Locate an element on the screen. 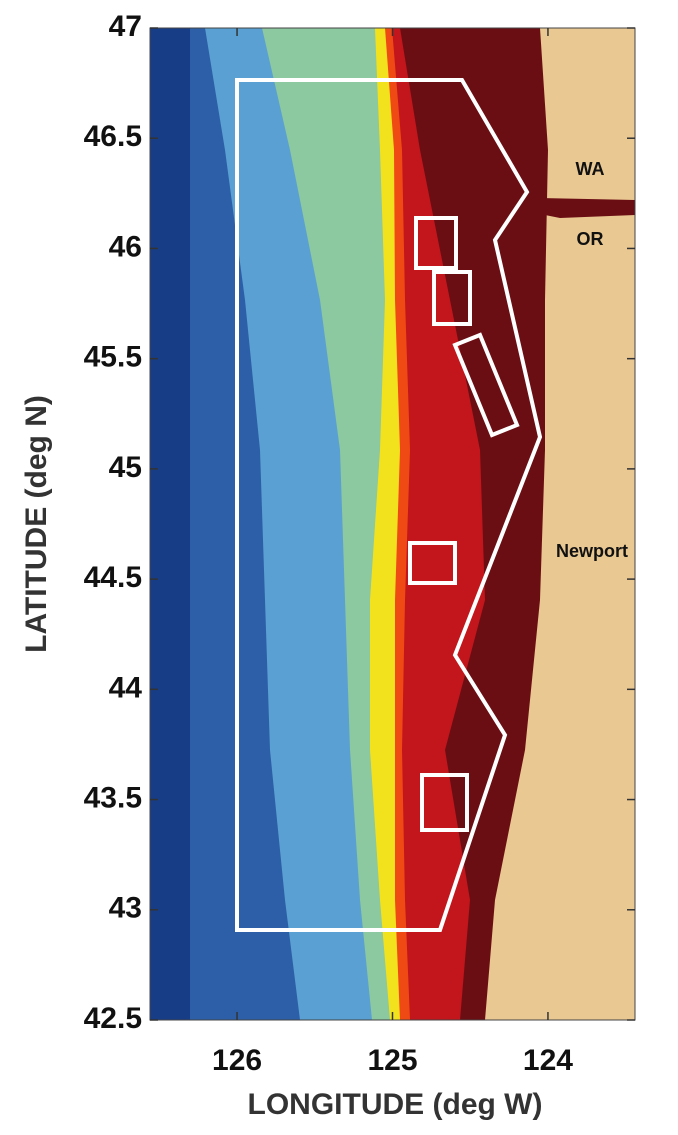  y-axis-label: LATITUDE (deg N) is located at coordinates (36, 524).